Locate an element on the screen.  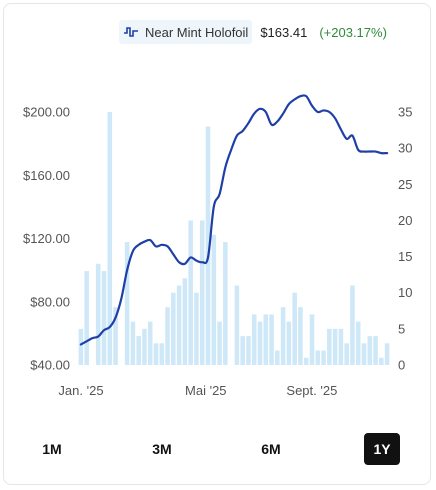
legend-price: $163.41 is located at coordinates (284, 32).